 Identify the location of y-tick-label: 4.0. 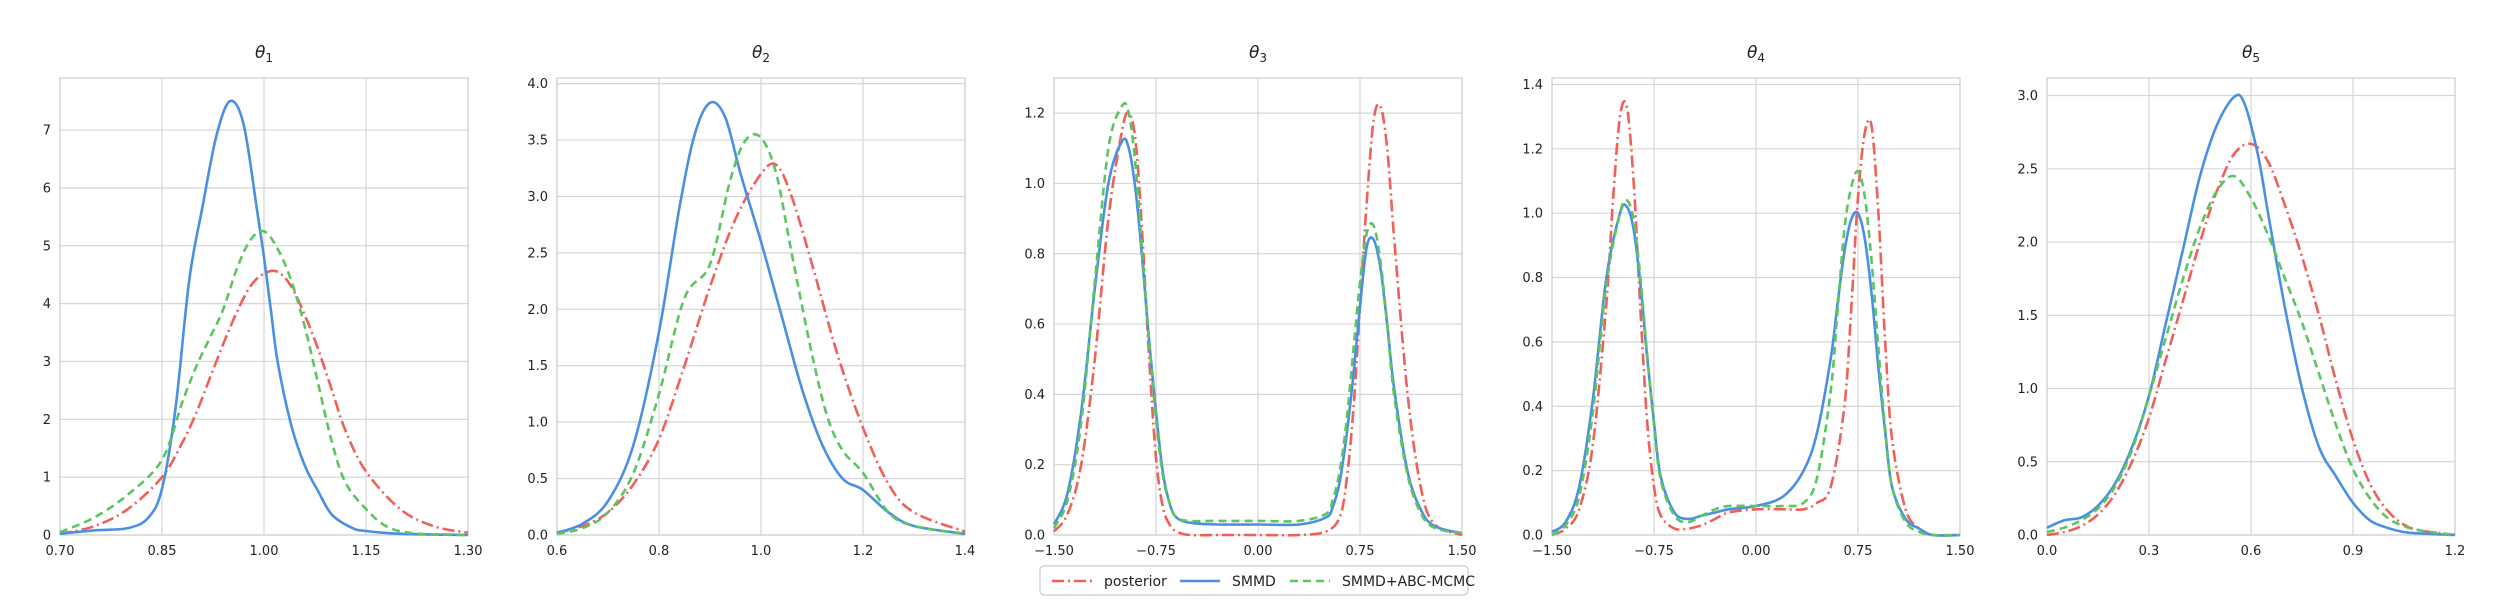
(537, 84).